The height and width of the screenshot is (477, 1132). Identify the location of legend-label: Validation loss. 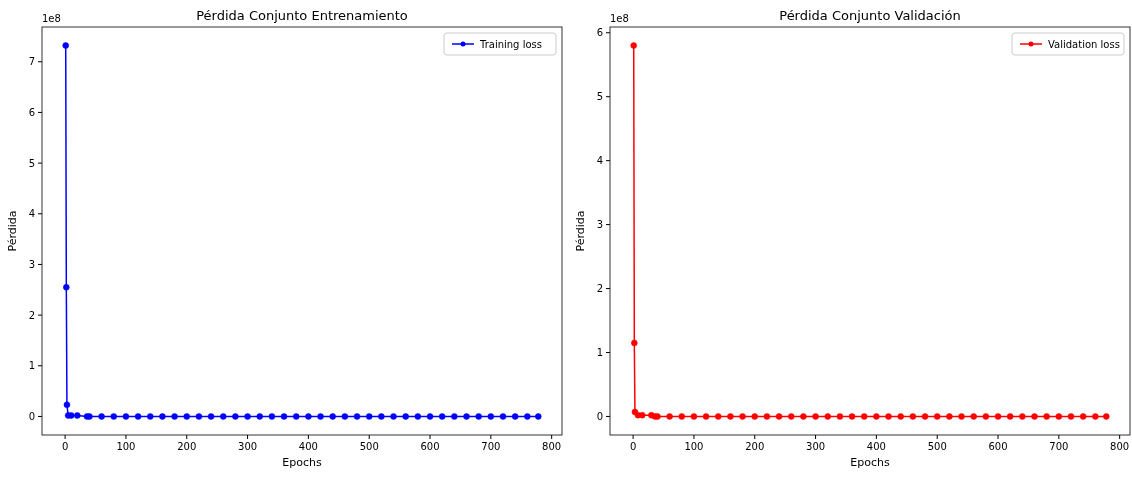
(1084, 44).